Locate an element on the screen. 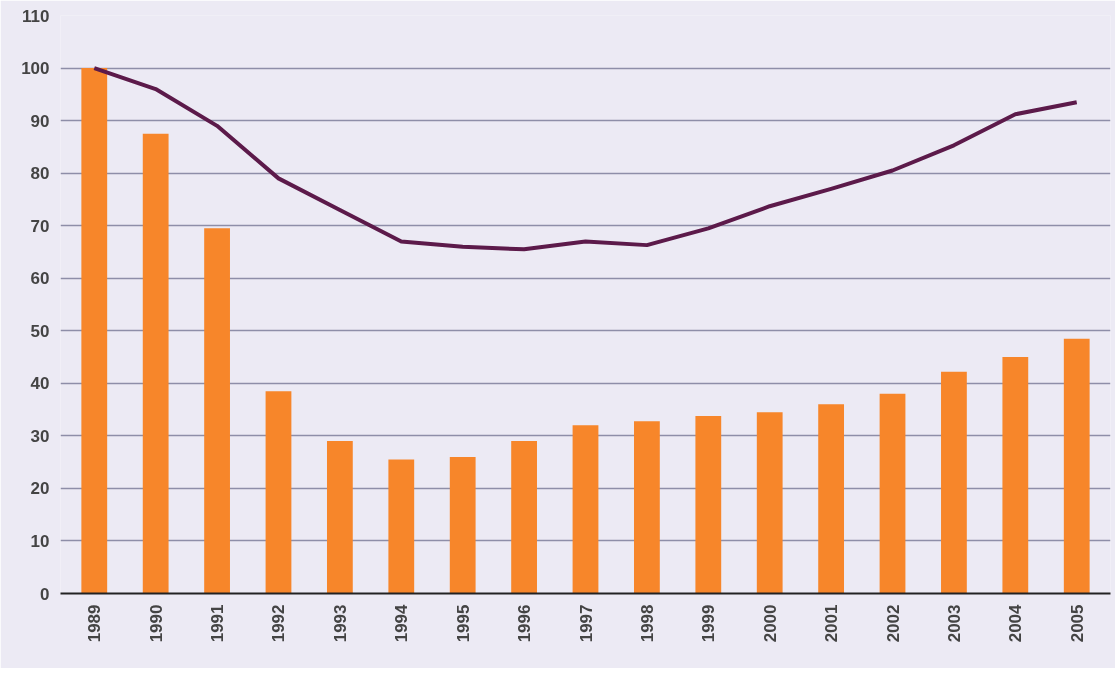 This screenshot has height=673, width=1119. x-tick-label: 2004 is located at coordinates (1016, 623).